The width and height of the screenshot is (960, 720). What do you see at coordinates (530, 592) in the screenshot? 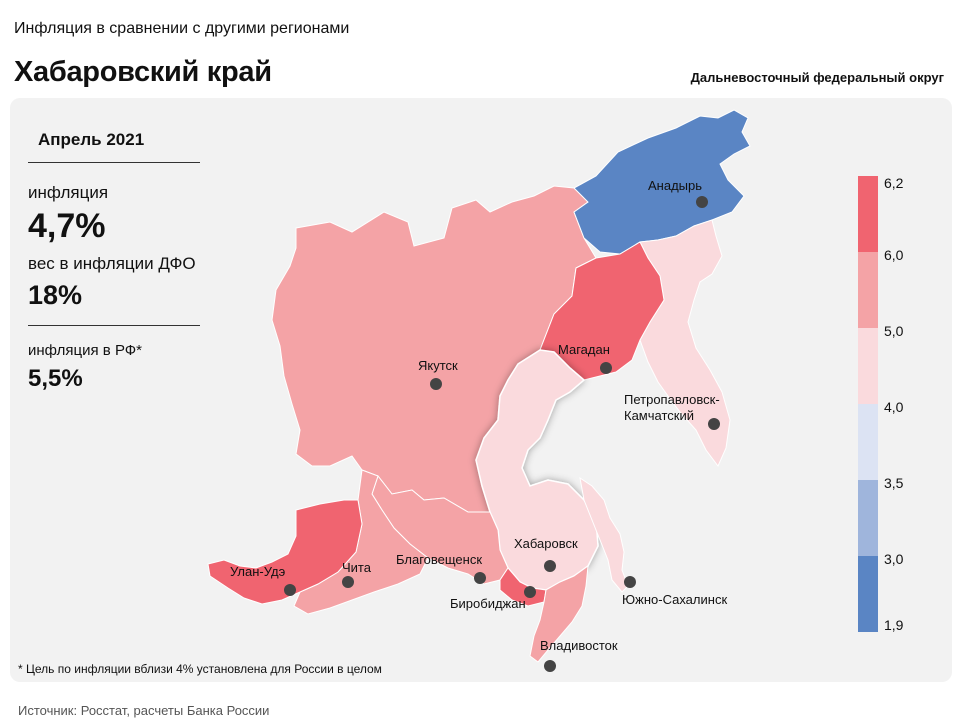
I see `city-dot-birobidzhan` at bounding box center [530, 592].